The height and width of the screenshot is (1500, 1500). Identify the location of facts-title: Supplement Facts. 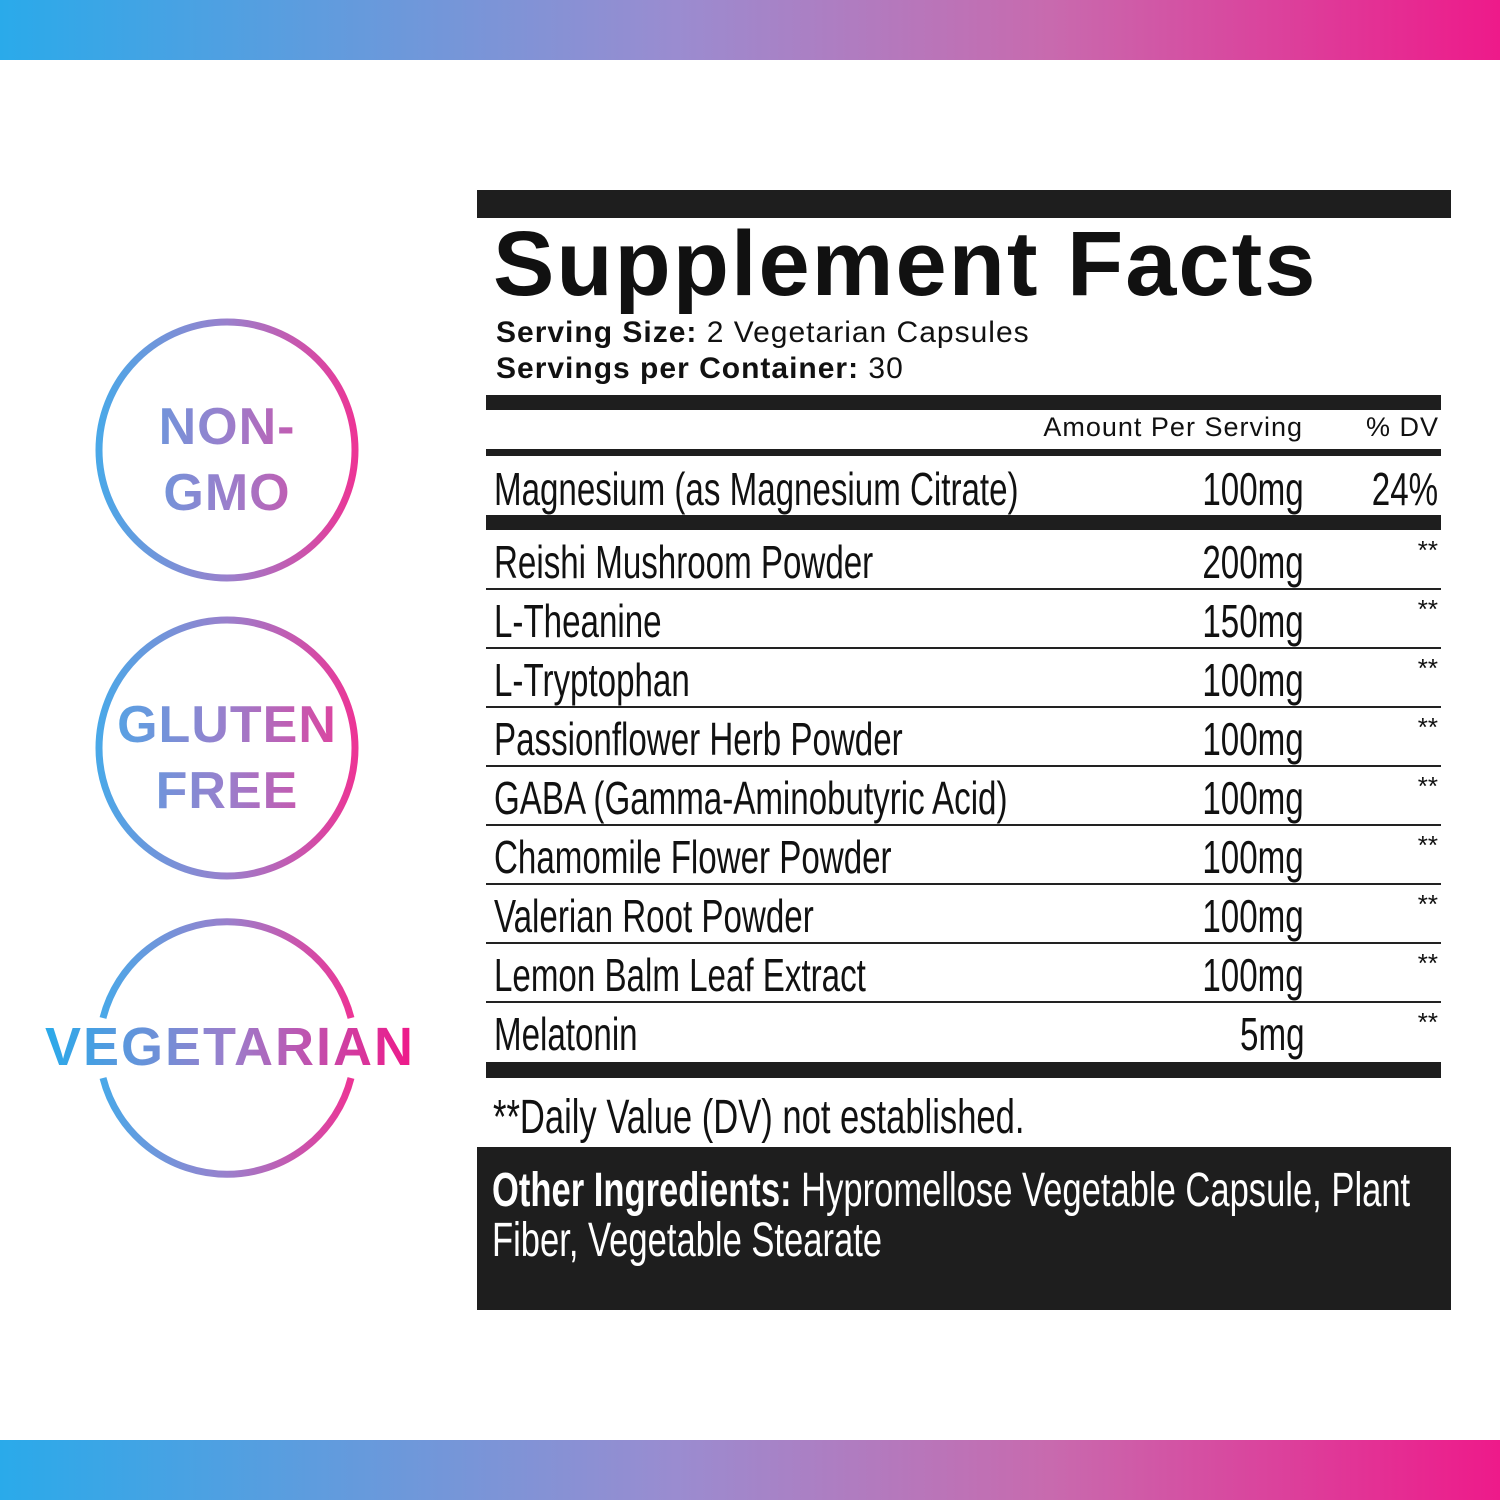
(905, 264).